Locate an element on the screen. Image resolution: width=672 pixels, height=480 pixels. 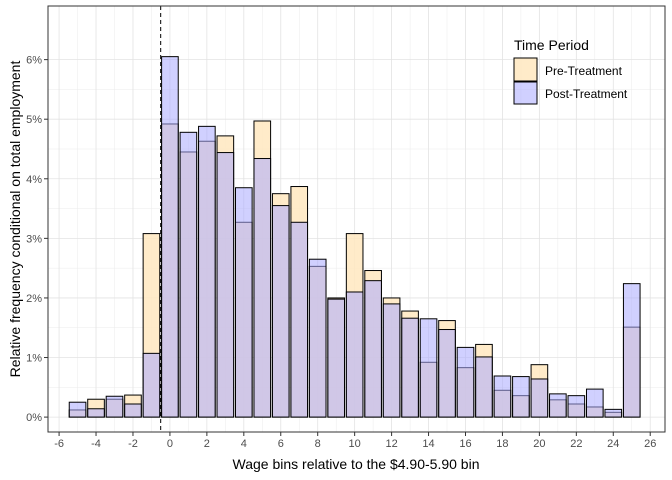
legend-swatch-post-treatment is located at coordinates (525, 93).